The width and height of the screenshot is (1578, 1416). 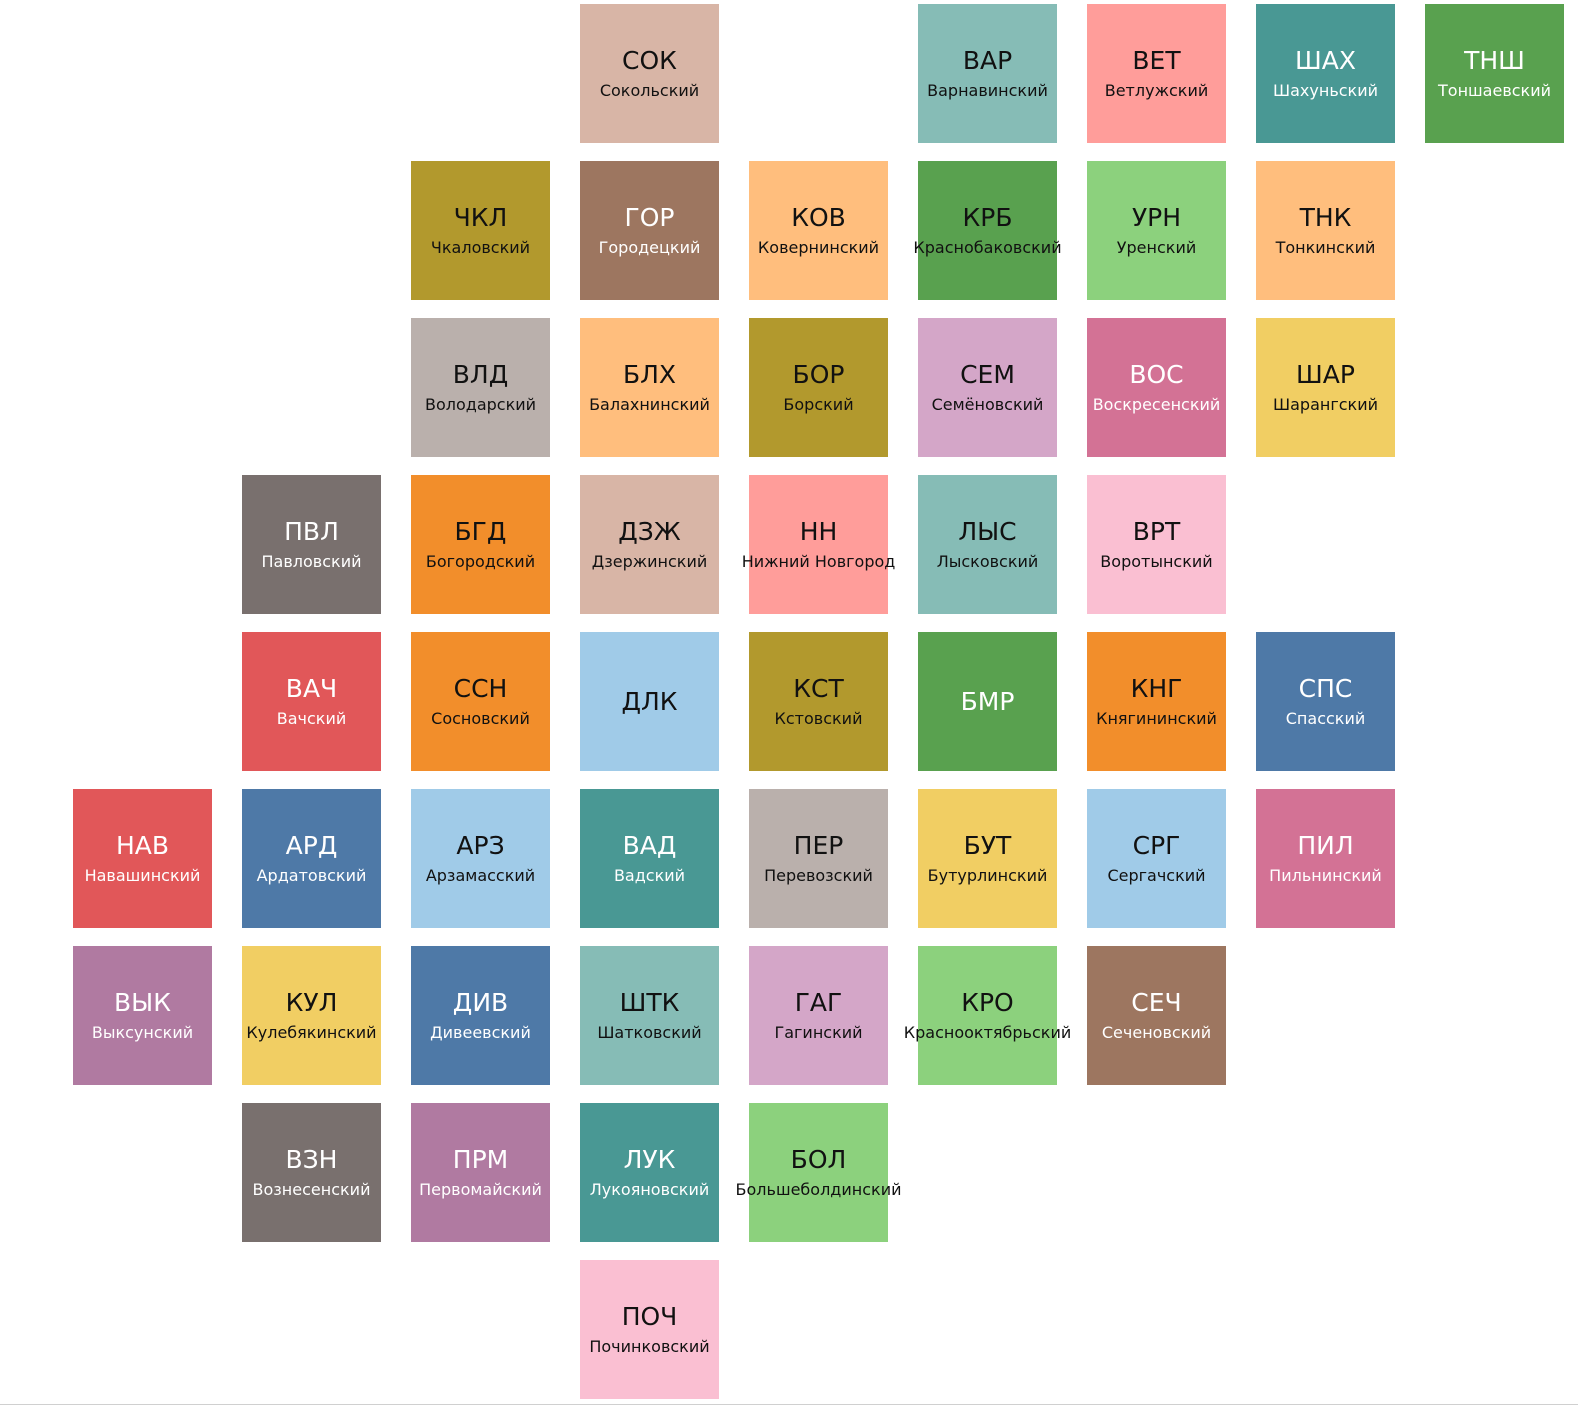 I want to click on tile-abbreviation: АРЗ, so click(x=480, y=845).